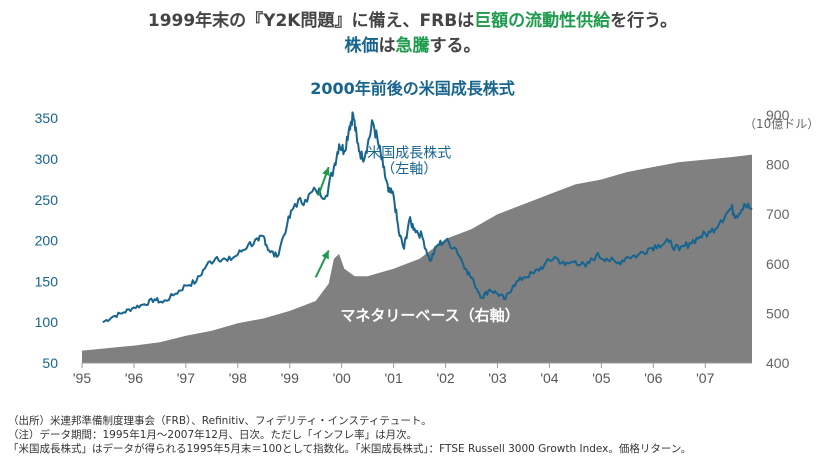  What do you see at coordinates (549, 378) in the screenshot?
I see `x-tick-label: '04` at bounding box center [549, 378].